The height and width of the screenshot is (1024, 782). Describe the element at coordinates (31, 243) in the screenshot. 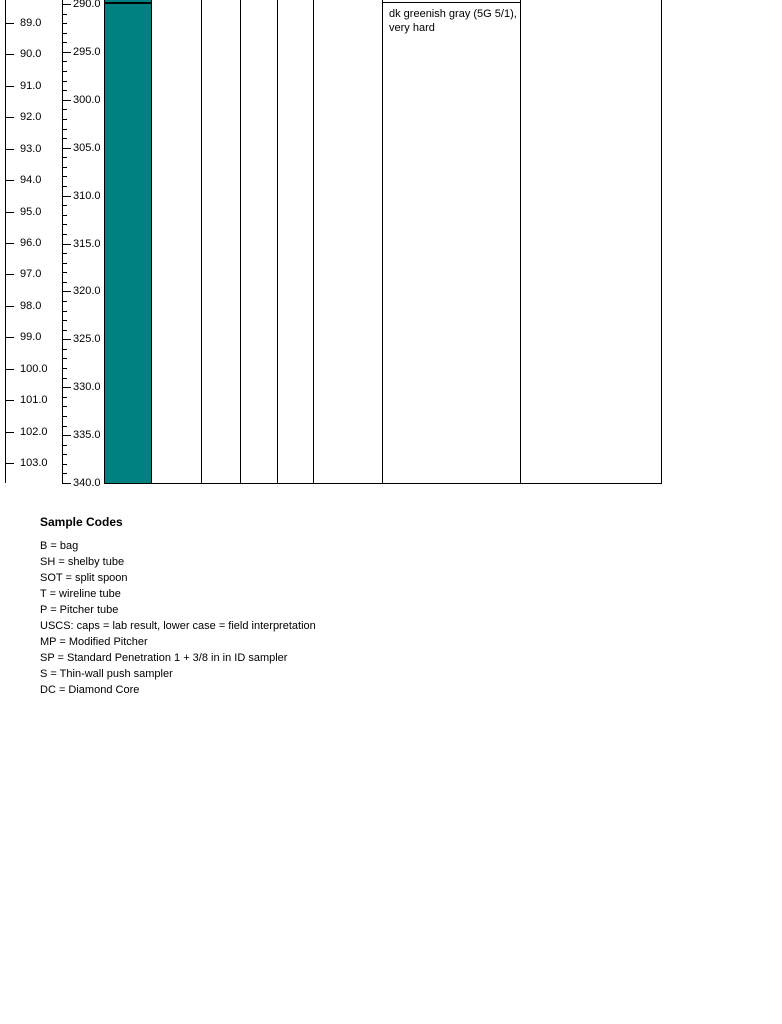

I see `depth-label-m: 96.0` at that location.